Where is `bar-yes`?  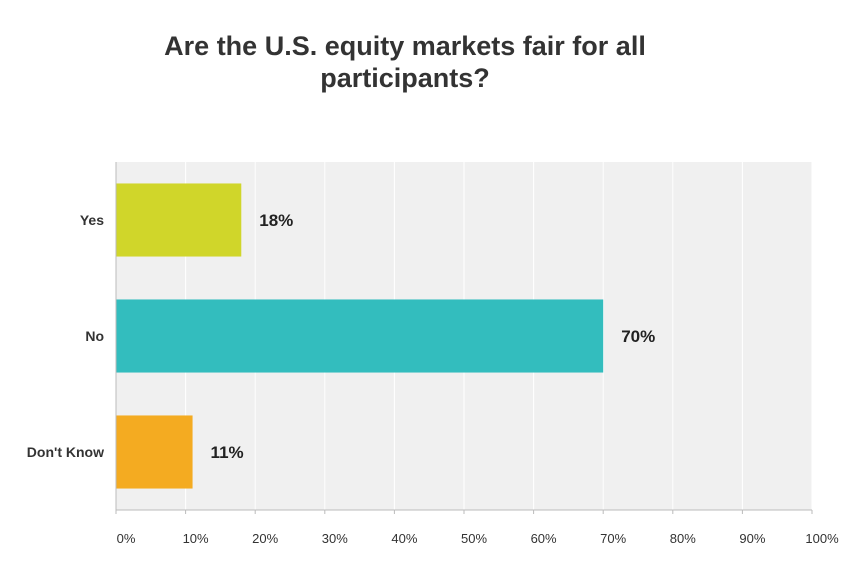
bar-yes is located at coordinates (179, 220).